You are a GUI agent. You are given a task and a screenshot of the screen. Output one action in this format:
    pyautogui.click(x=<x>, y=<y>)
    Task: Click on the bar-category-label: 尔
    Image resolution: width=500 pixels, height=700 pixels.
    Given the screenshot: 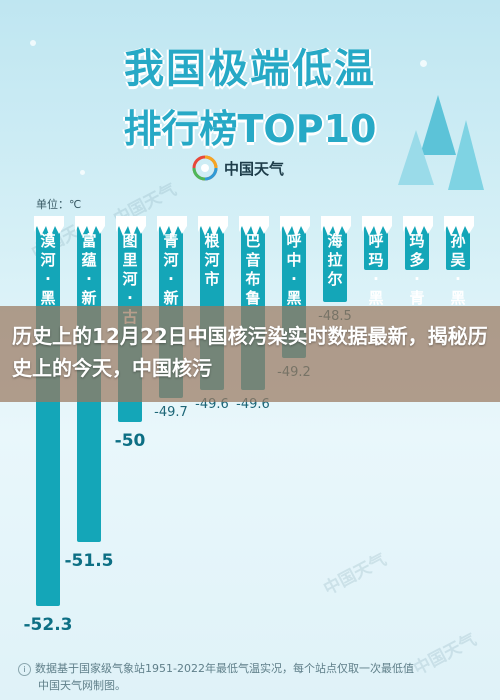 What is the action you would take?
    pyautogui.click(x=334, y=279)
    